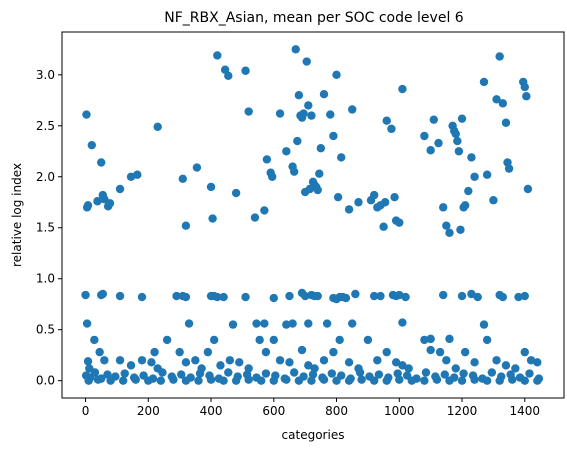 The height and width of the screenshot is (457, 567). Describe the element at coordinates (148, 411) in the screenshot. I see `x-tick-label: 200` at that location.